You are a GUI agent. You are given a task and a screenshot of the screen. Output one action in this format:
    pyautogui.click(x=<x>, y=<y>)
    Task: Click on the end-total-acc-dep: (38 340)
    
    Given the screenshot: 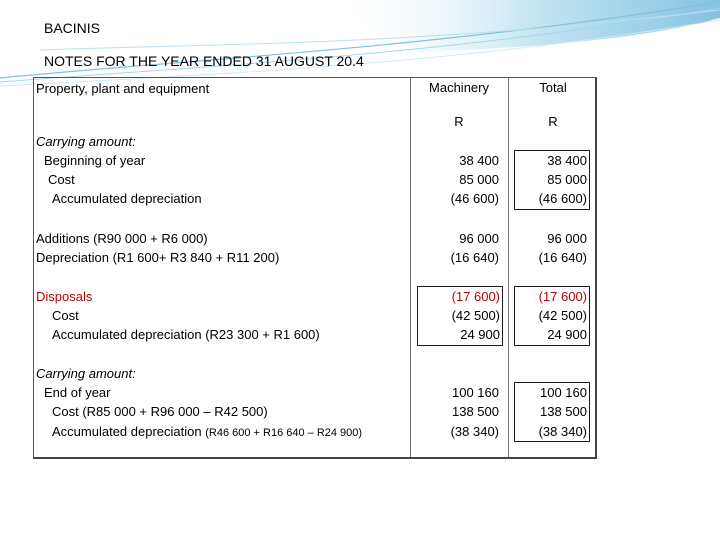 What is the action you would take?
    pyautogui.click(x=562, y=431)
    